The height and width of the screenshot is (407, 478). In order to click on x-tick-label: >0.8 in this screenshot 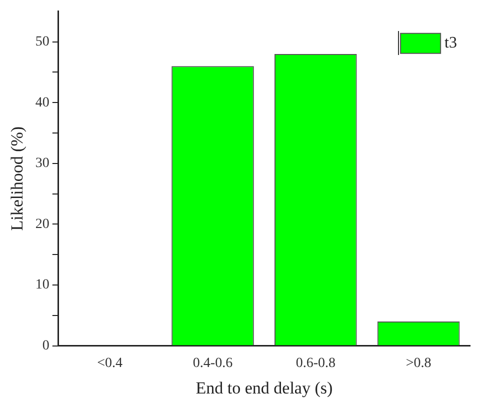, I will do `click(419, 363)`.